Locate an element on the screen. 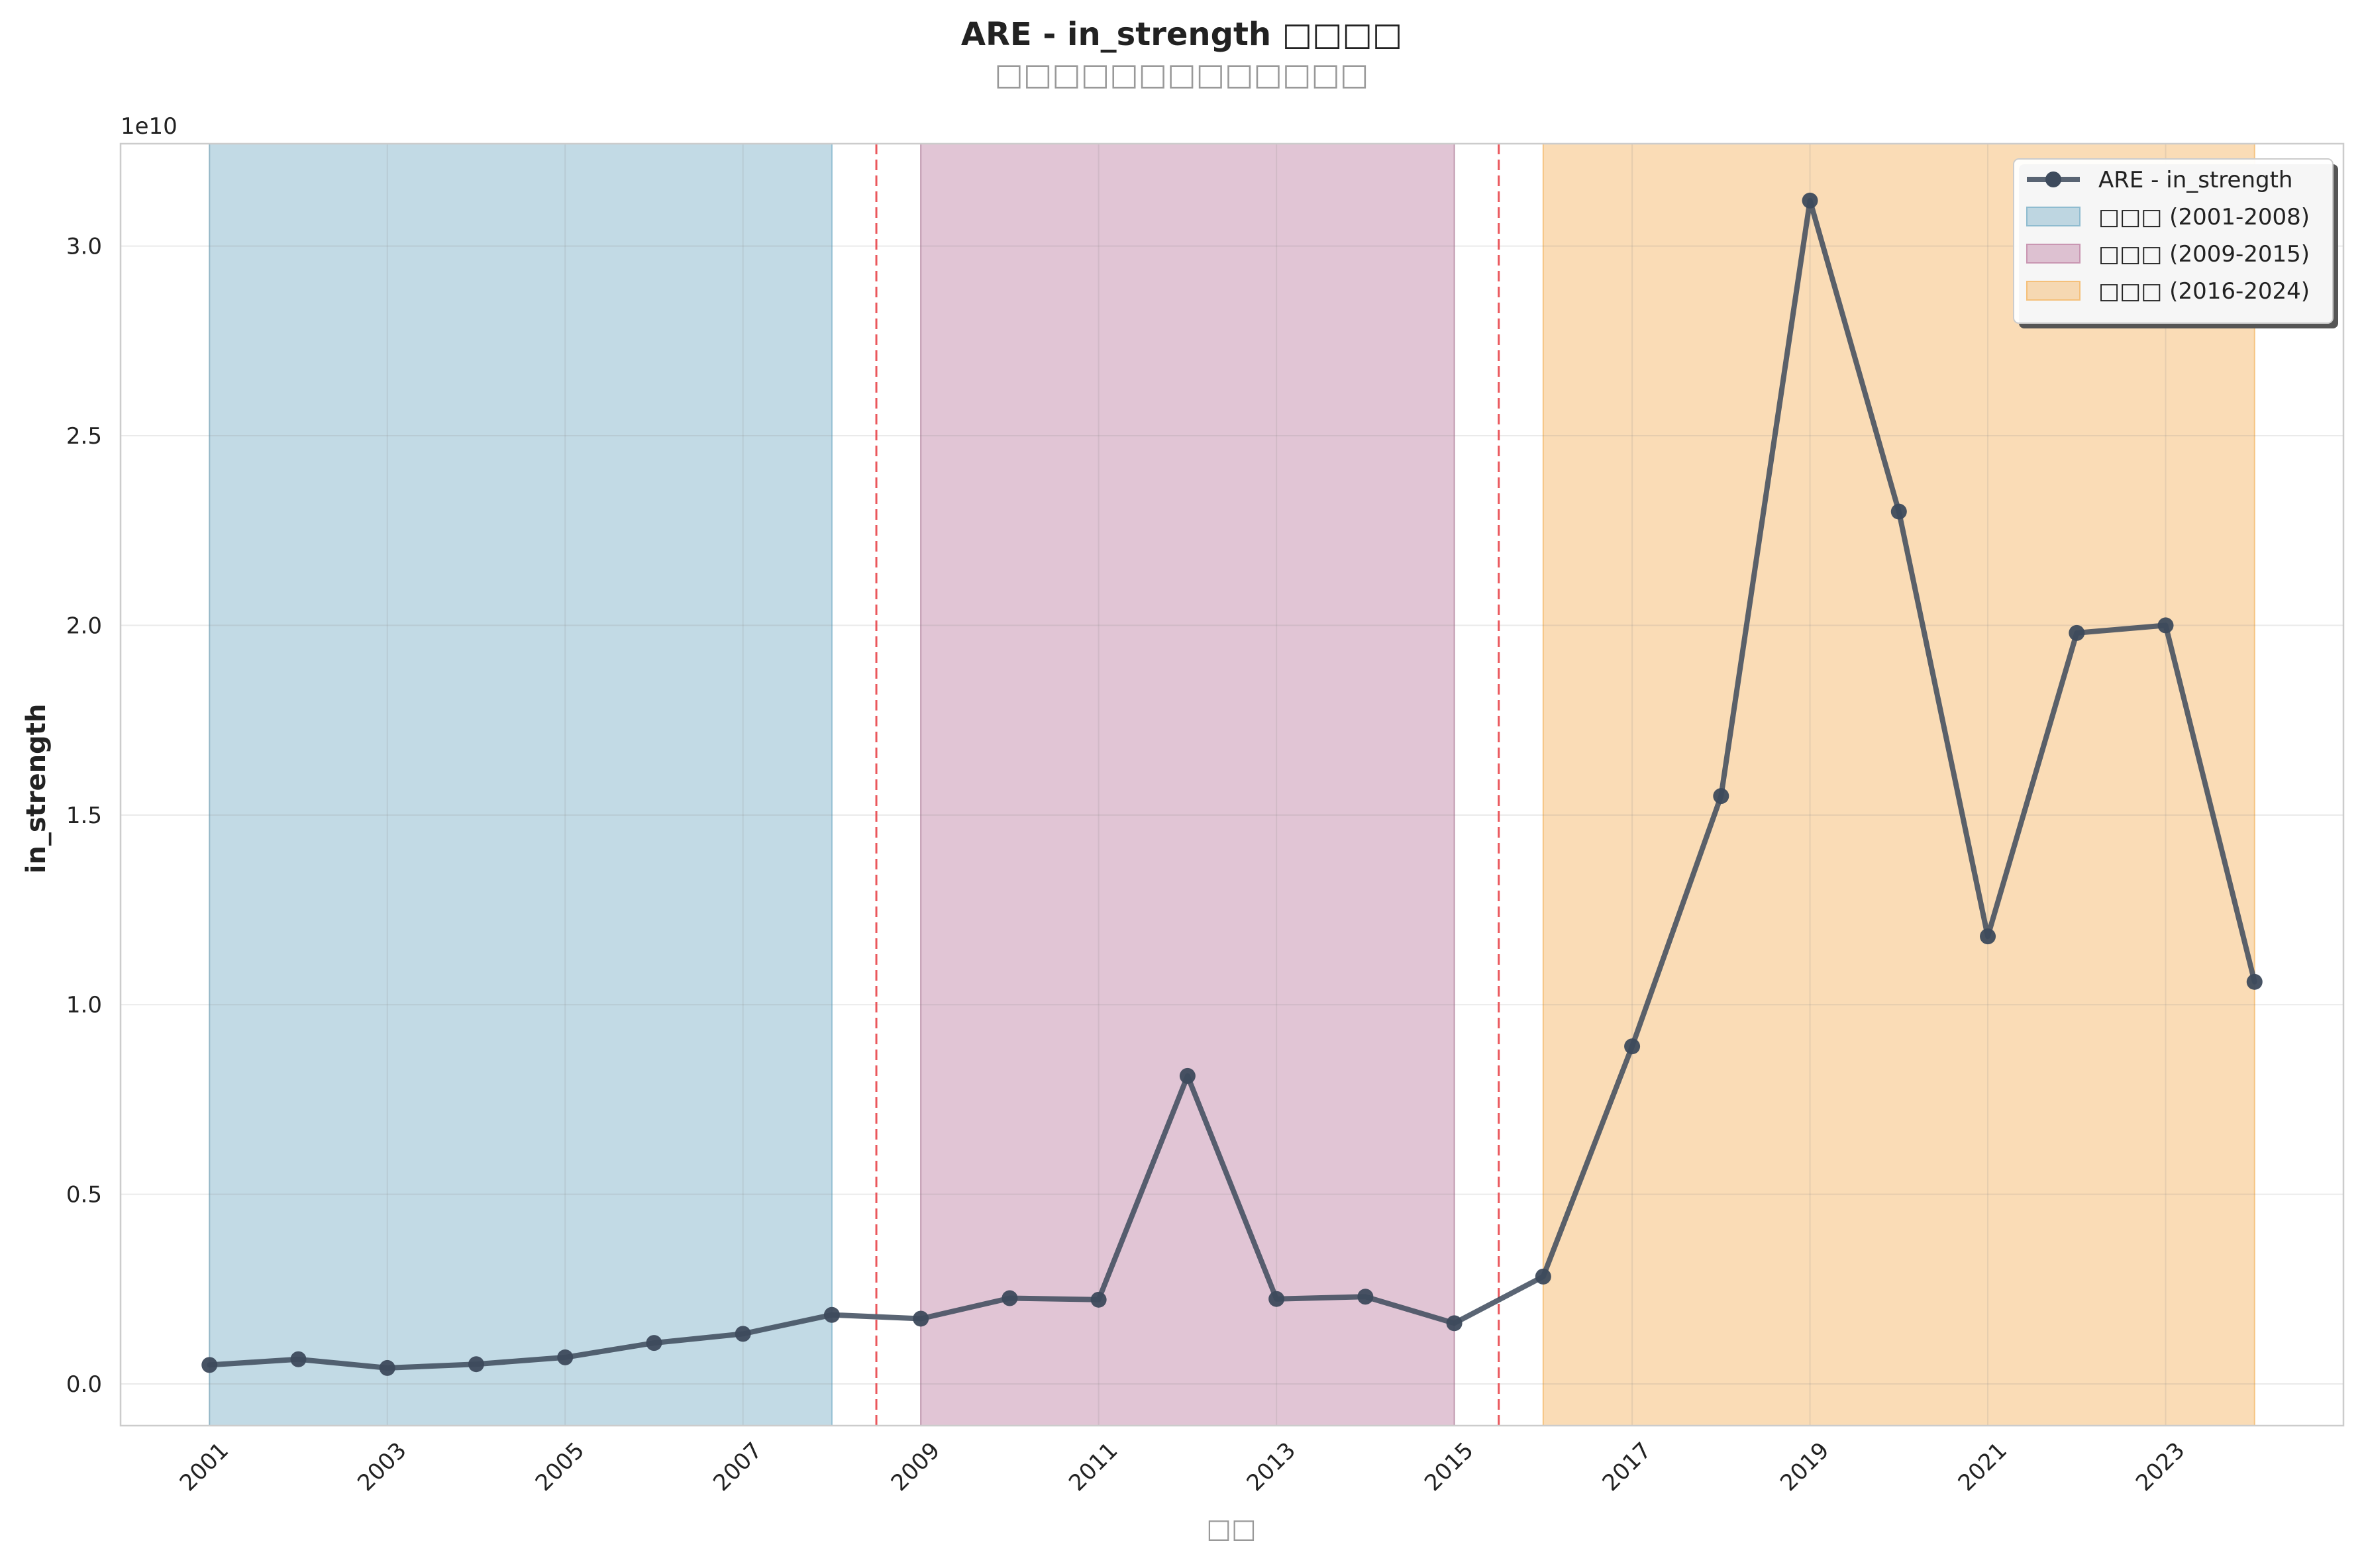 This screenshot has width=2364, height=1568. x-tick-label: 2023 is located at coordinates (2161, 1466).